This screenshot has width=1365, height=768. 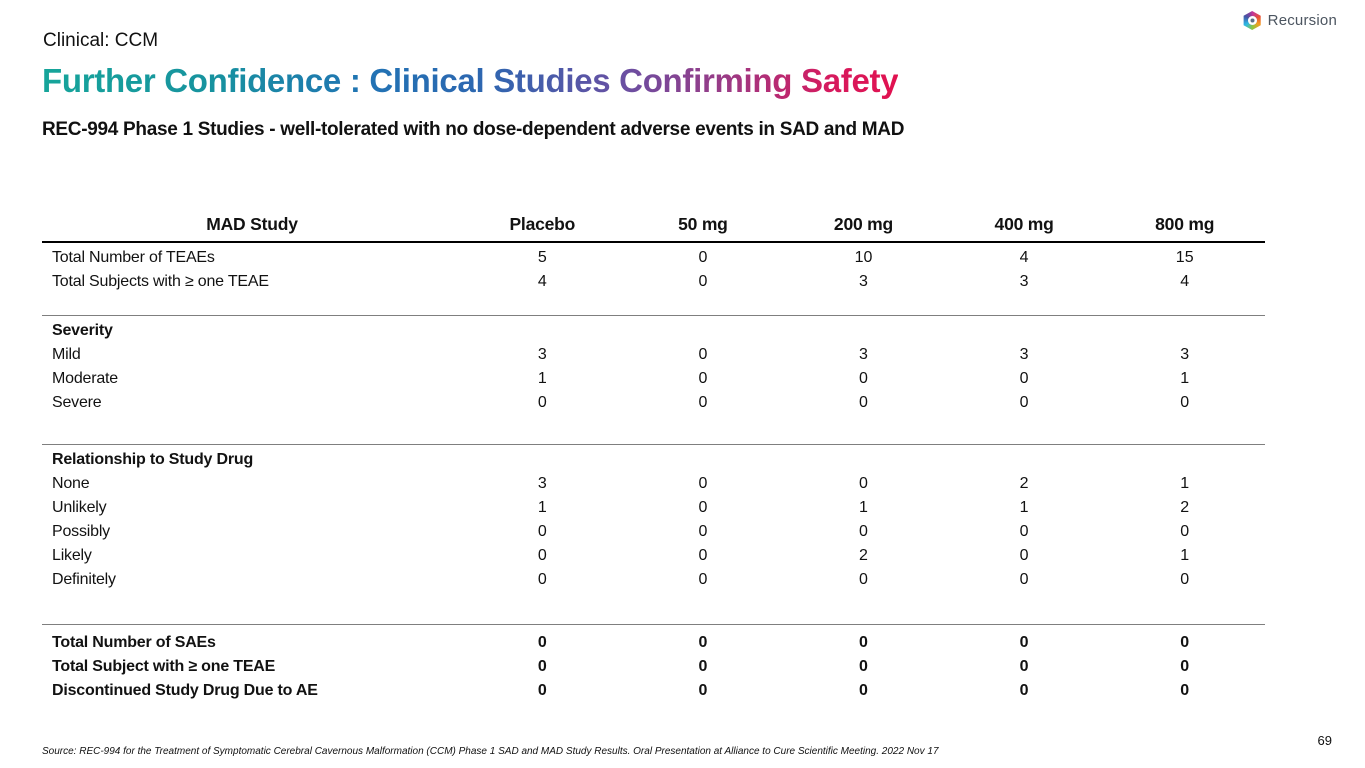 I want to click on recursion-logo: Recursion, so click(x=1290, y=20).